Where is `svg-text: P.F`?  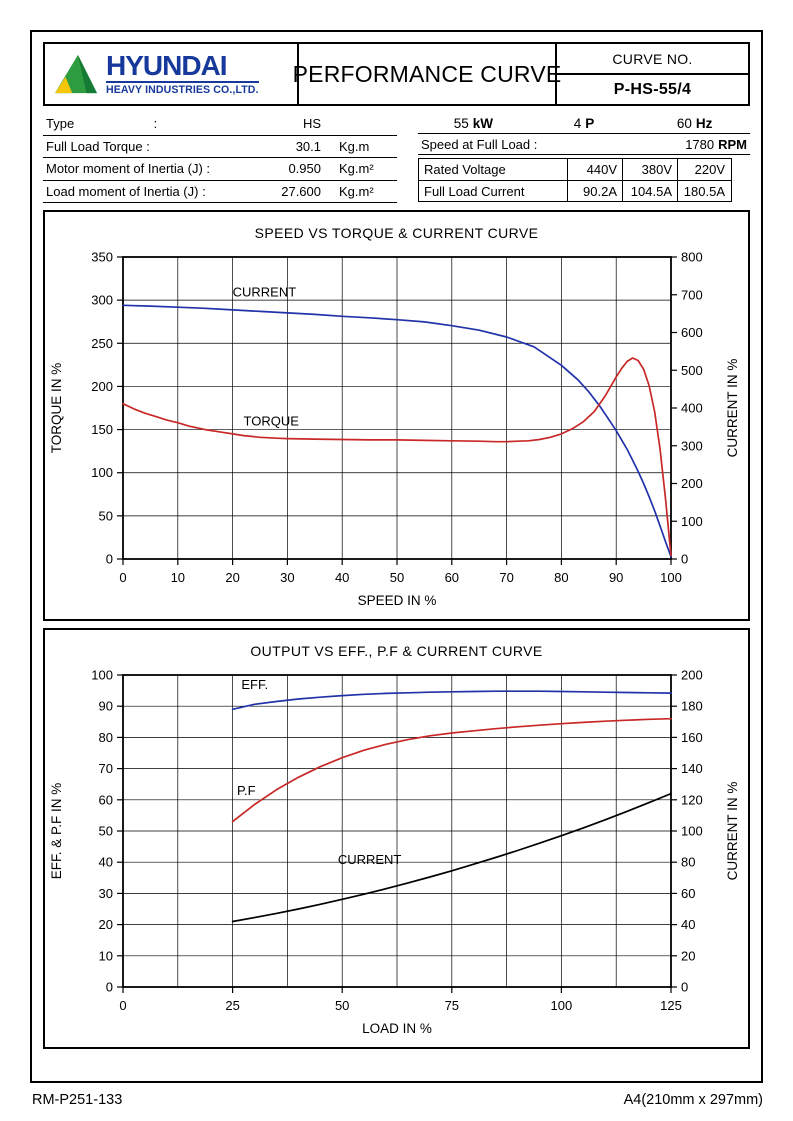 svg-text: P.F is located at coordinates (246, 790).